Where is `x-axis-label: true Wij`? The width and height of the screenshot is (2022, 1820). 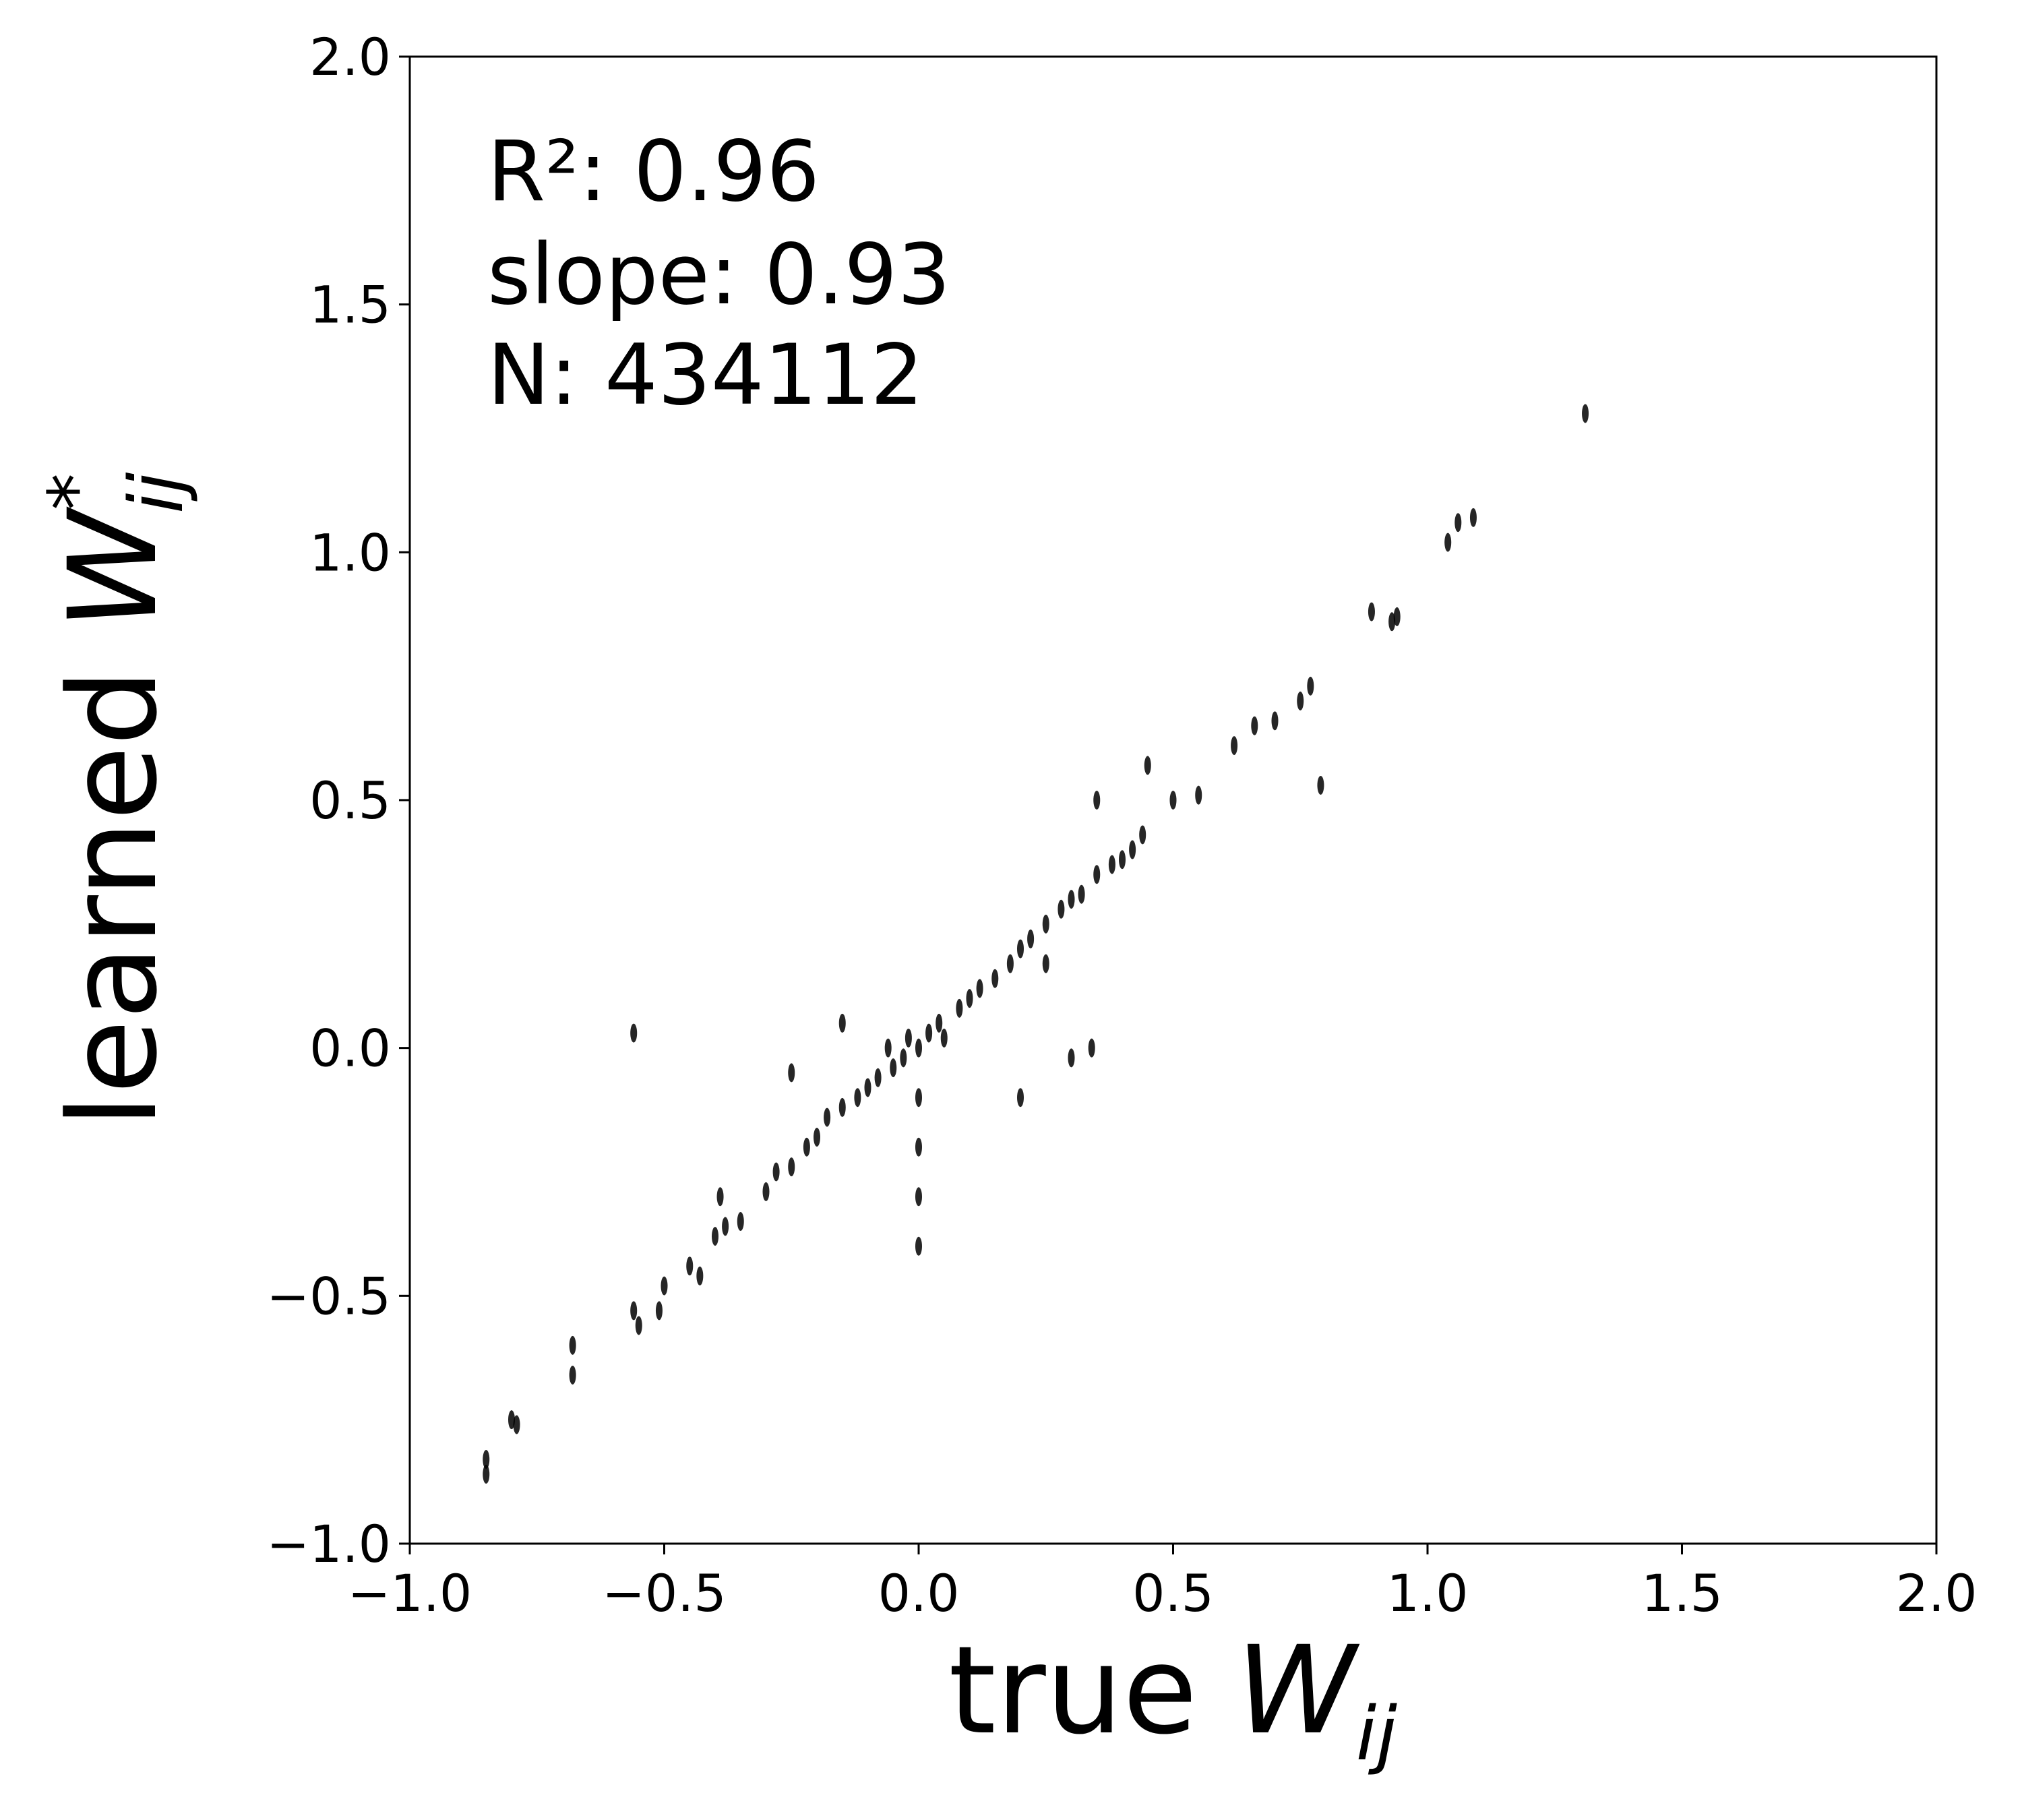
x-axis-label: true Wij is located at coordinates (1172, 1698).